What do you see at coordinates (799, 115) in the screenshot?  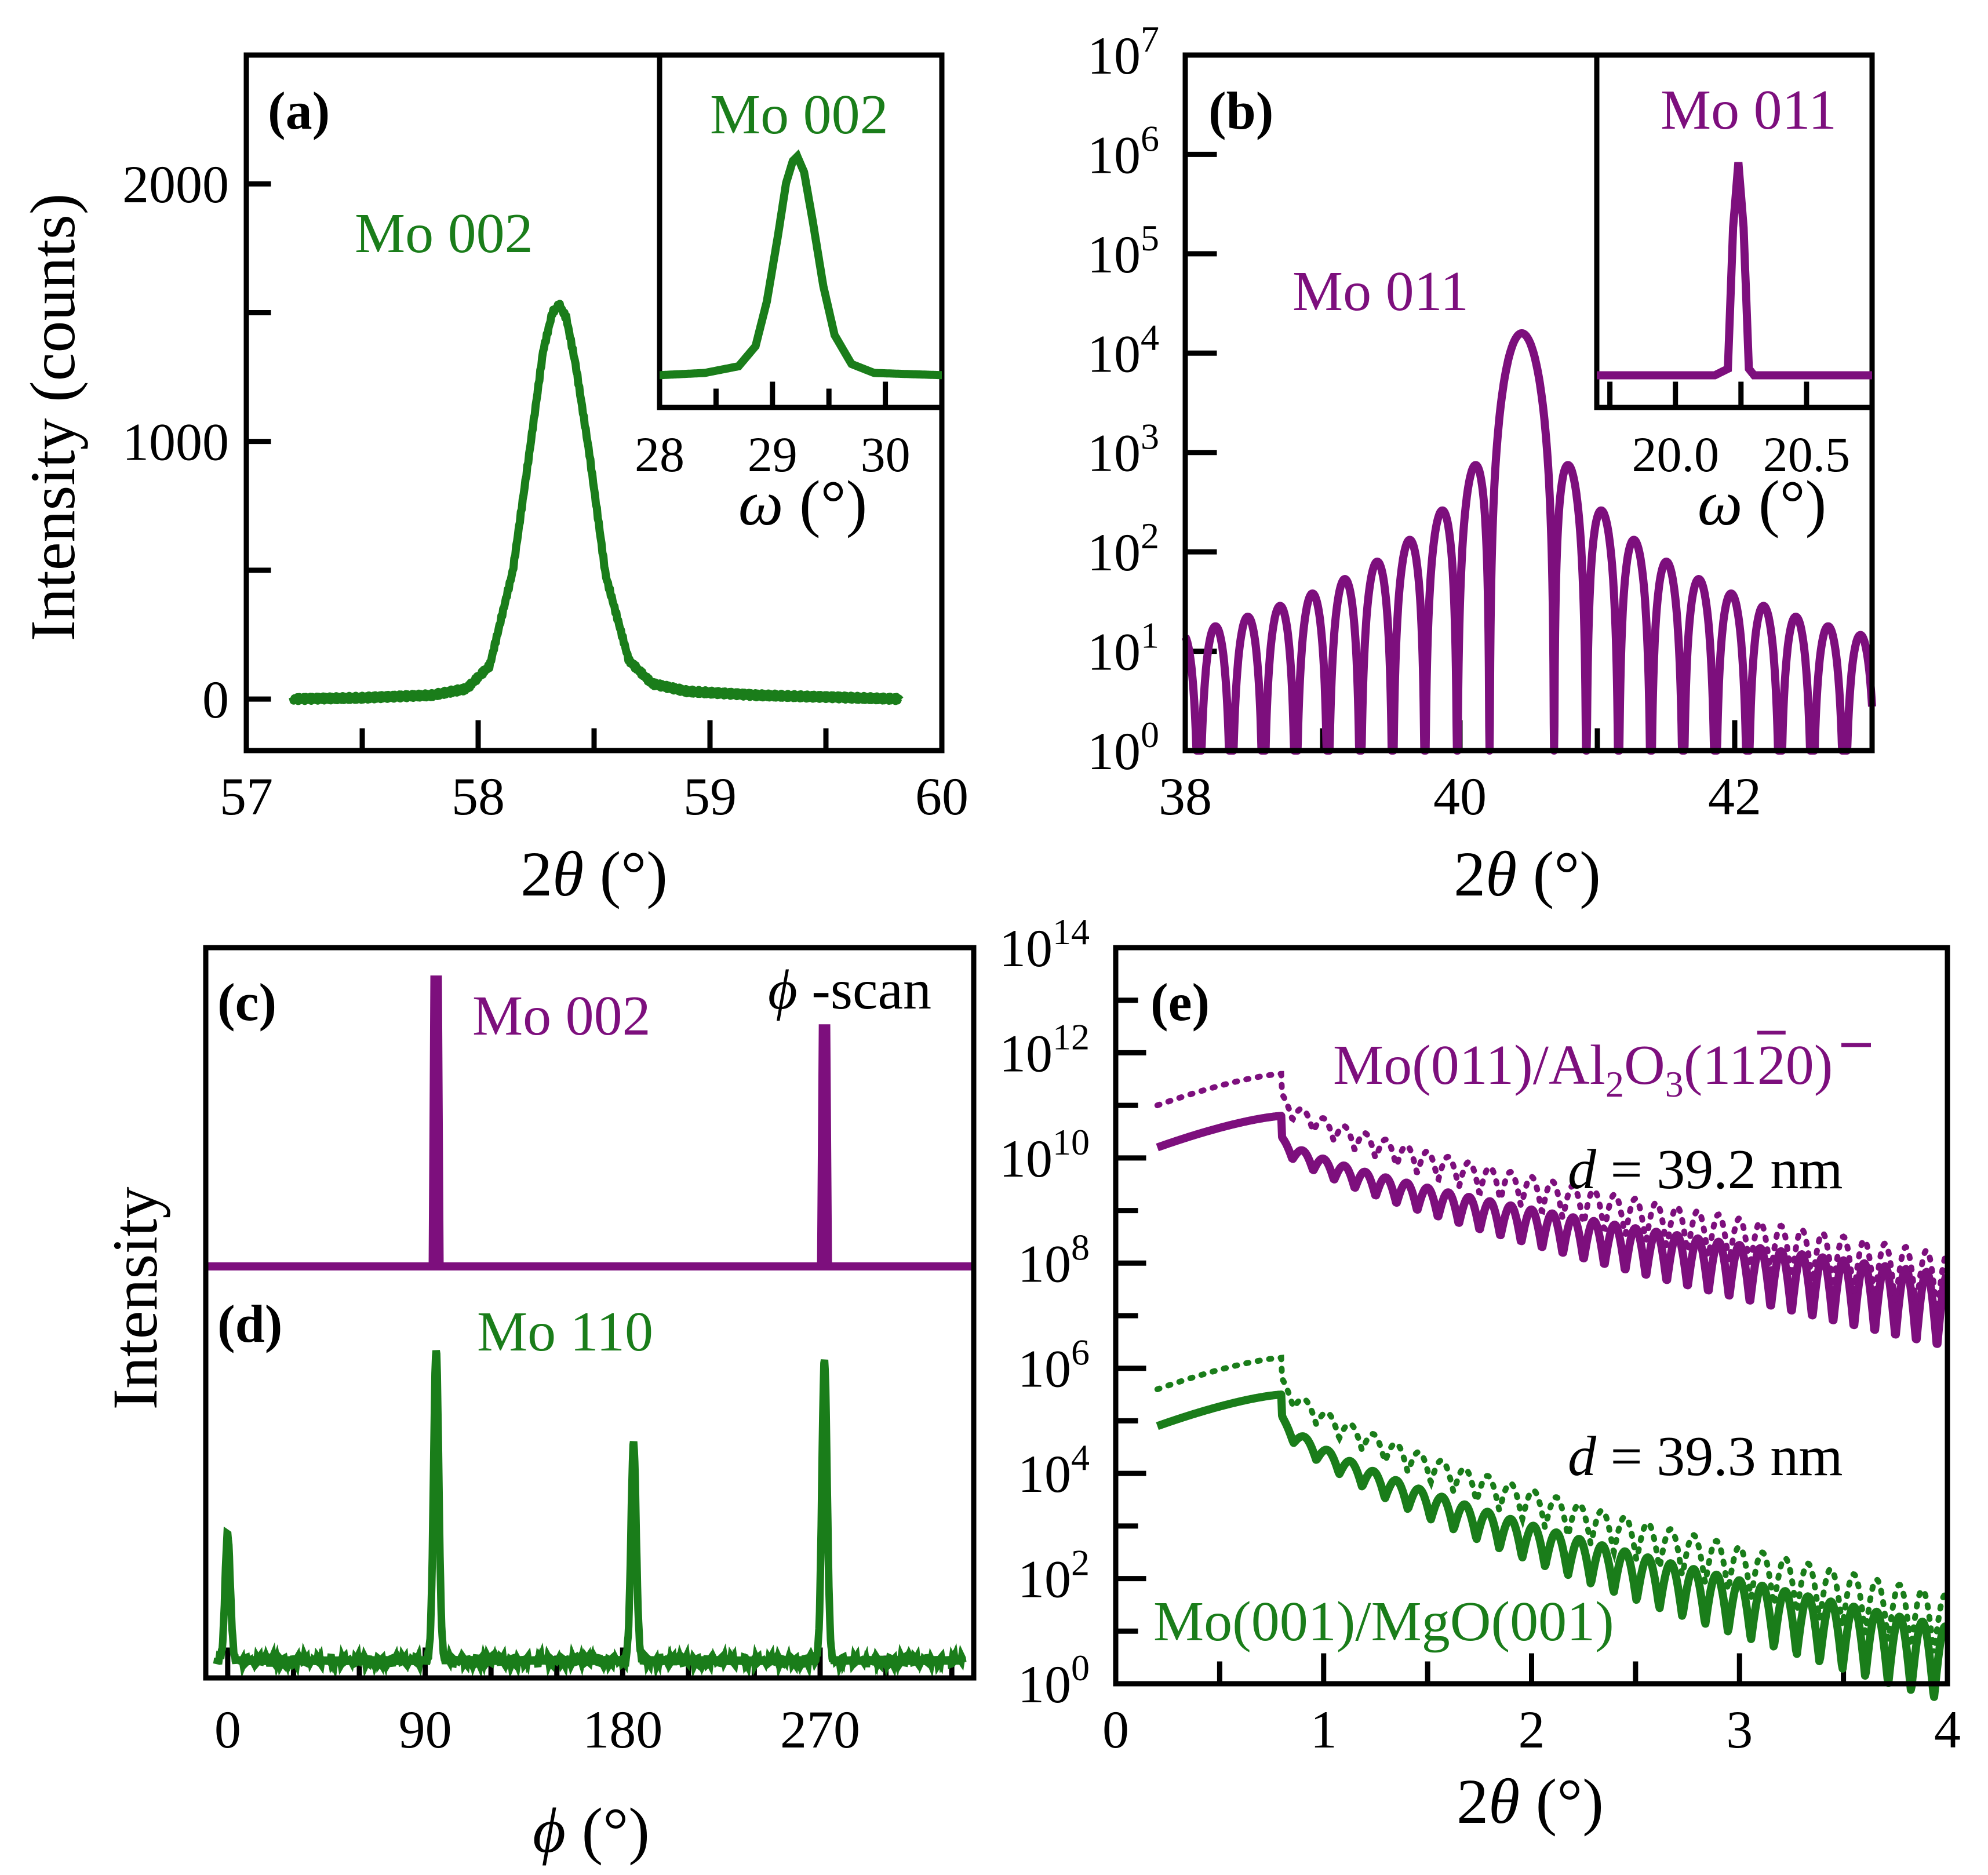 I see `panel-a-inset-peak-label: Mo 002` at bounding box center [799, 115].